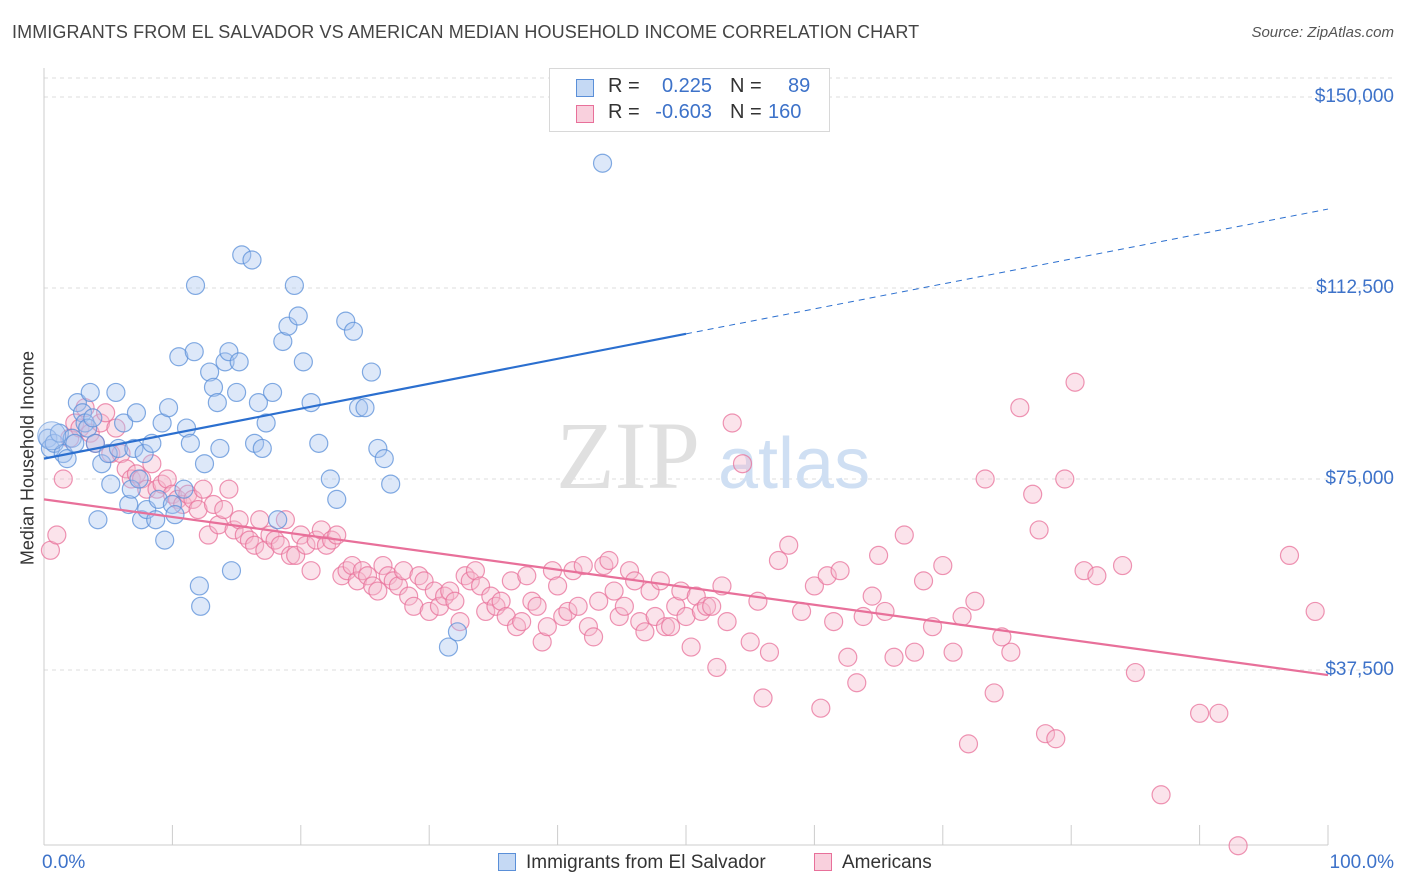 The image size is (1406, 892). I want to click on legend-r-value: 0.225, so click(686, 86).